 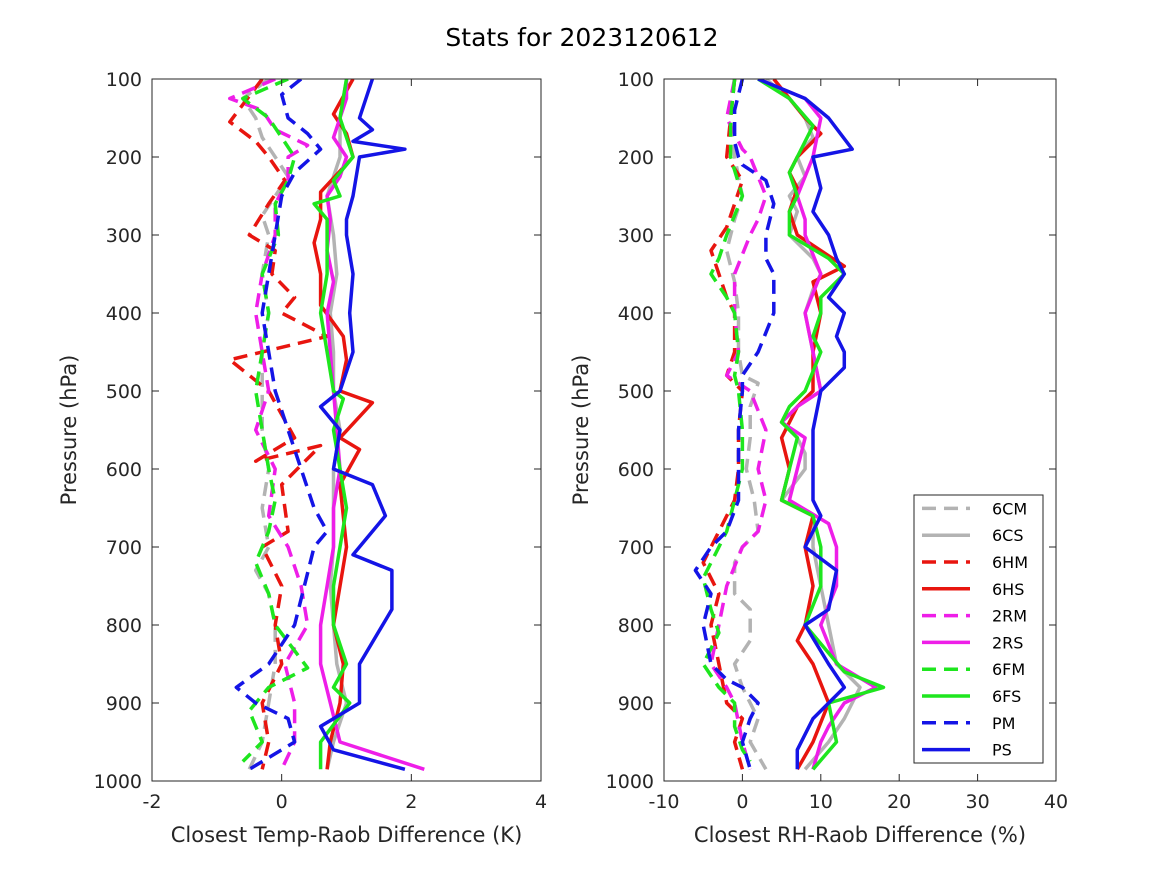 I want to click on x-tick-label: -10, so click(x=663, y=802).